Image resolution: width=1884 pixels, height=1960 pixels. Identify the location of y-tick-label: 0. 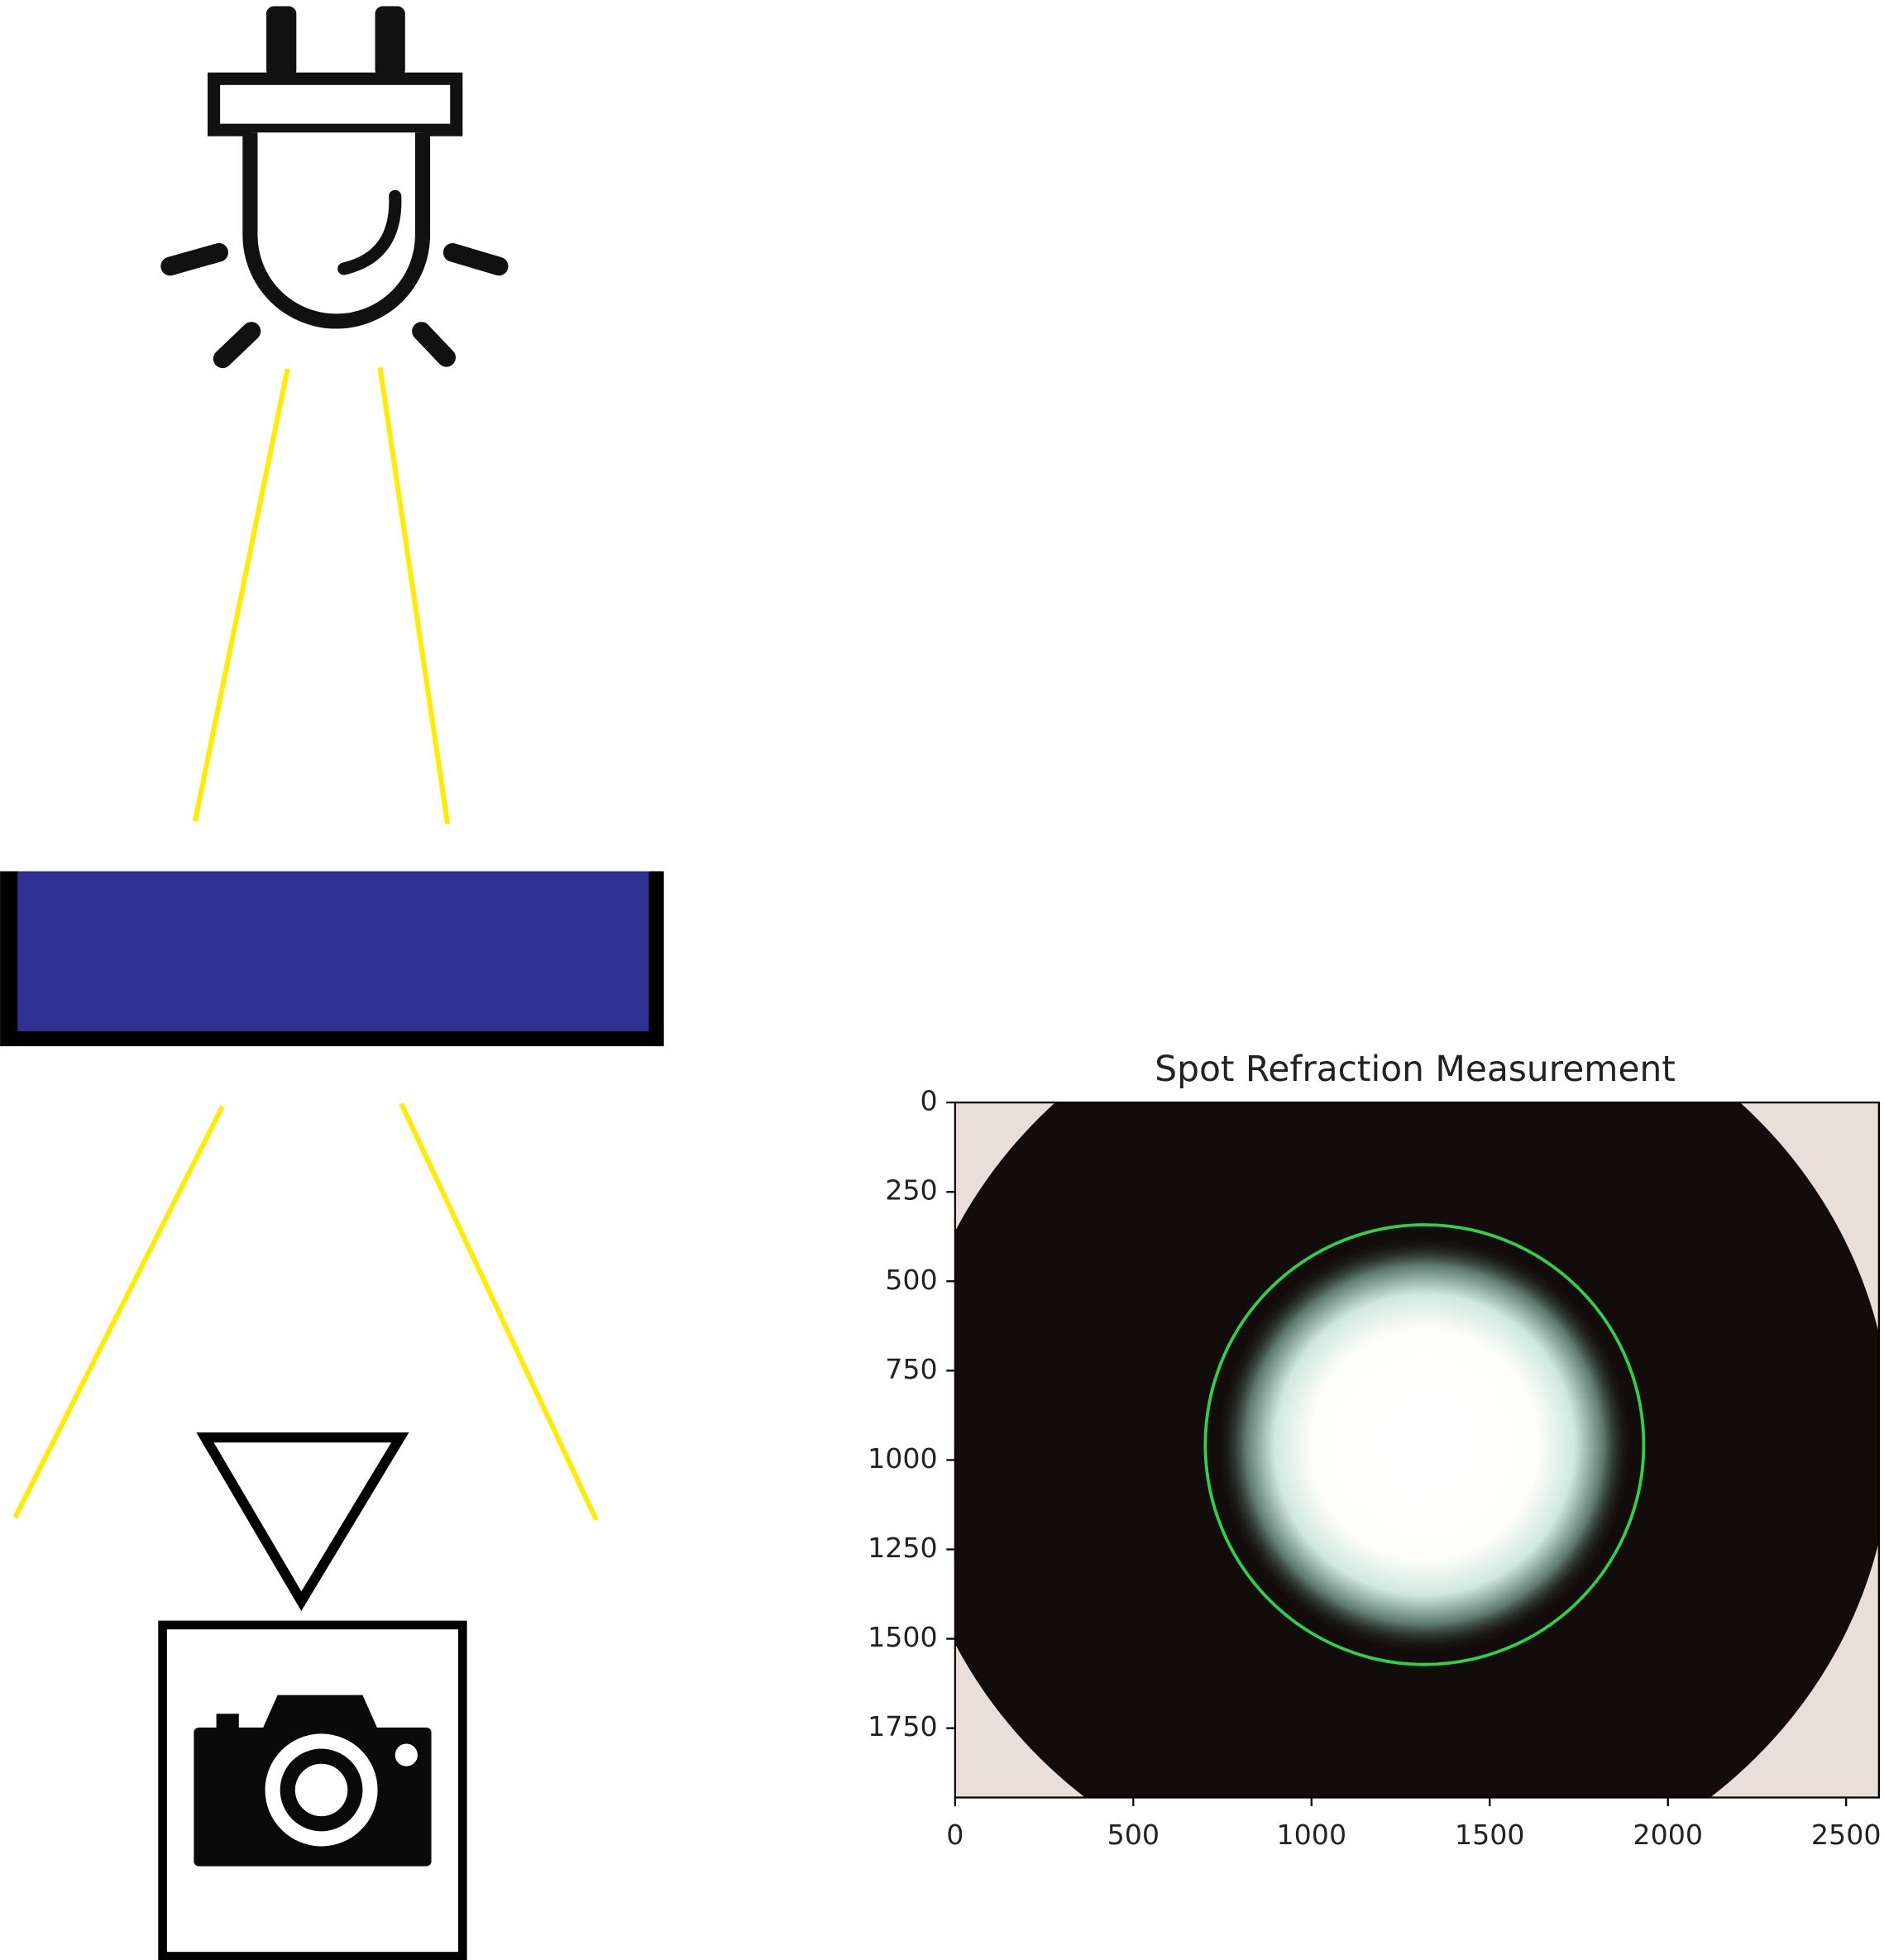
(929, 1101).